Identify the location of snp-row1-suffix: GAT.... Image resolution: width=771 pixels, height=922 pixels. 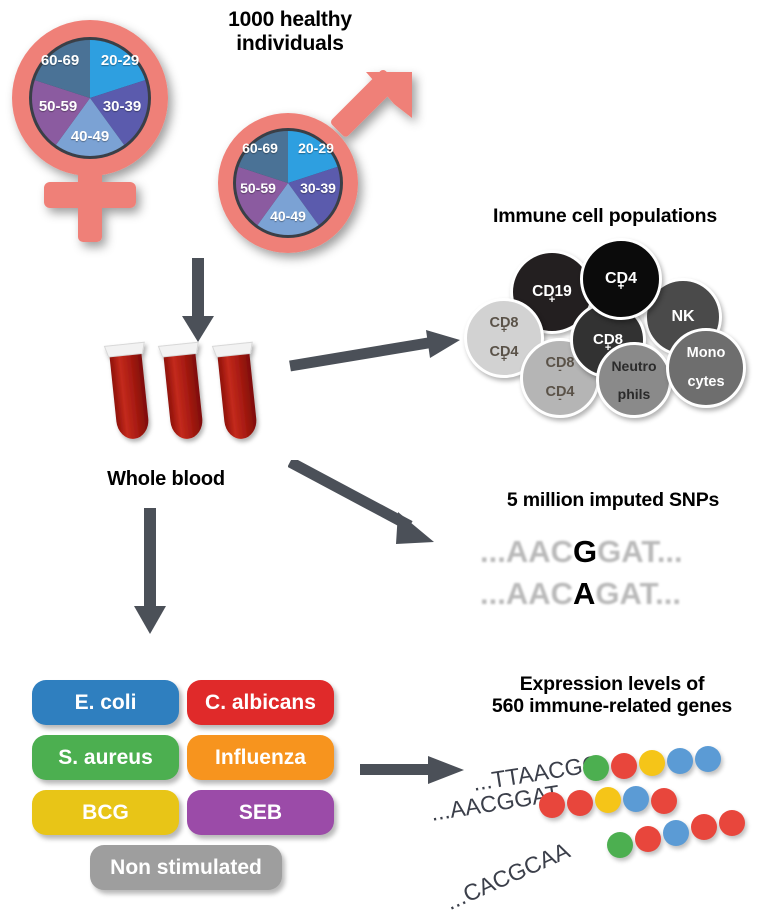
(640, 551).